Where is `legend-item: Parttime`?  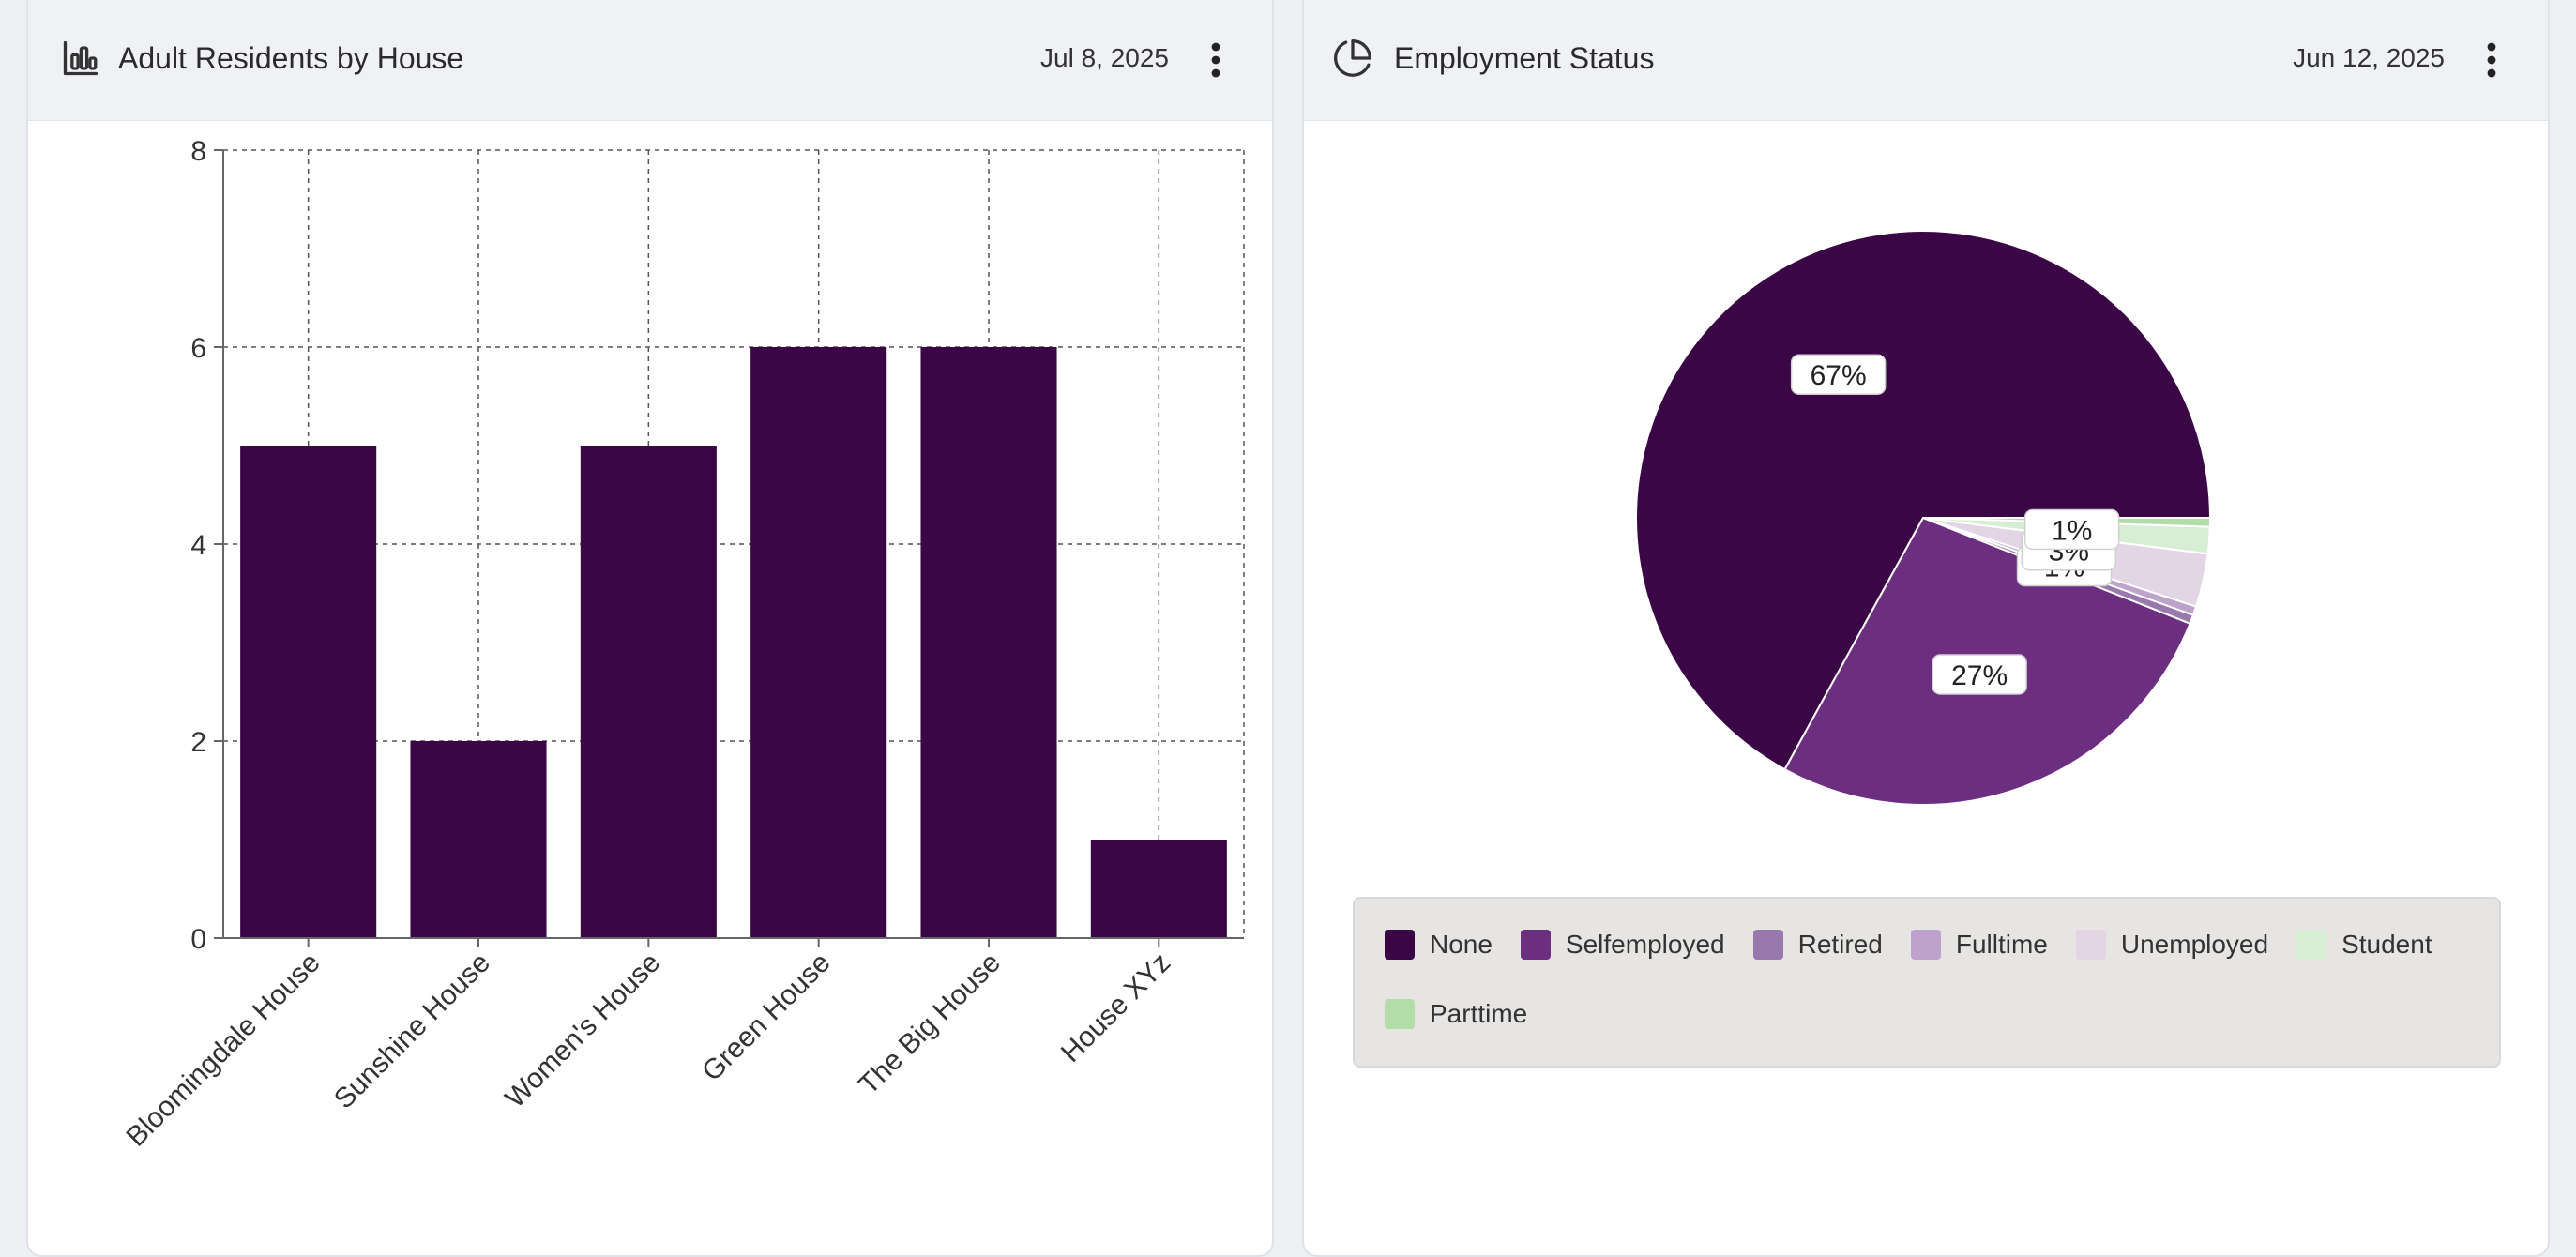 legend-item: Parttime is located at coordinates (1456, 1014).